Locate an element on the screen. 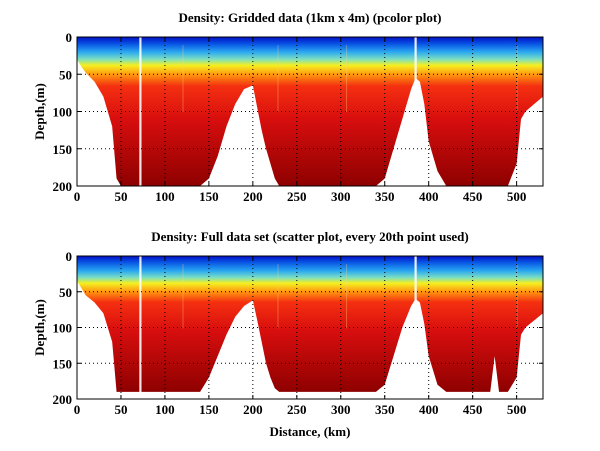  x-axis-label: Distance, (km) is located at coordinates (310, 431).